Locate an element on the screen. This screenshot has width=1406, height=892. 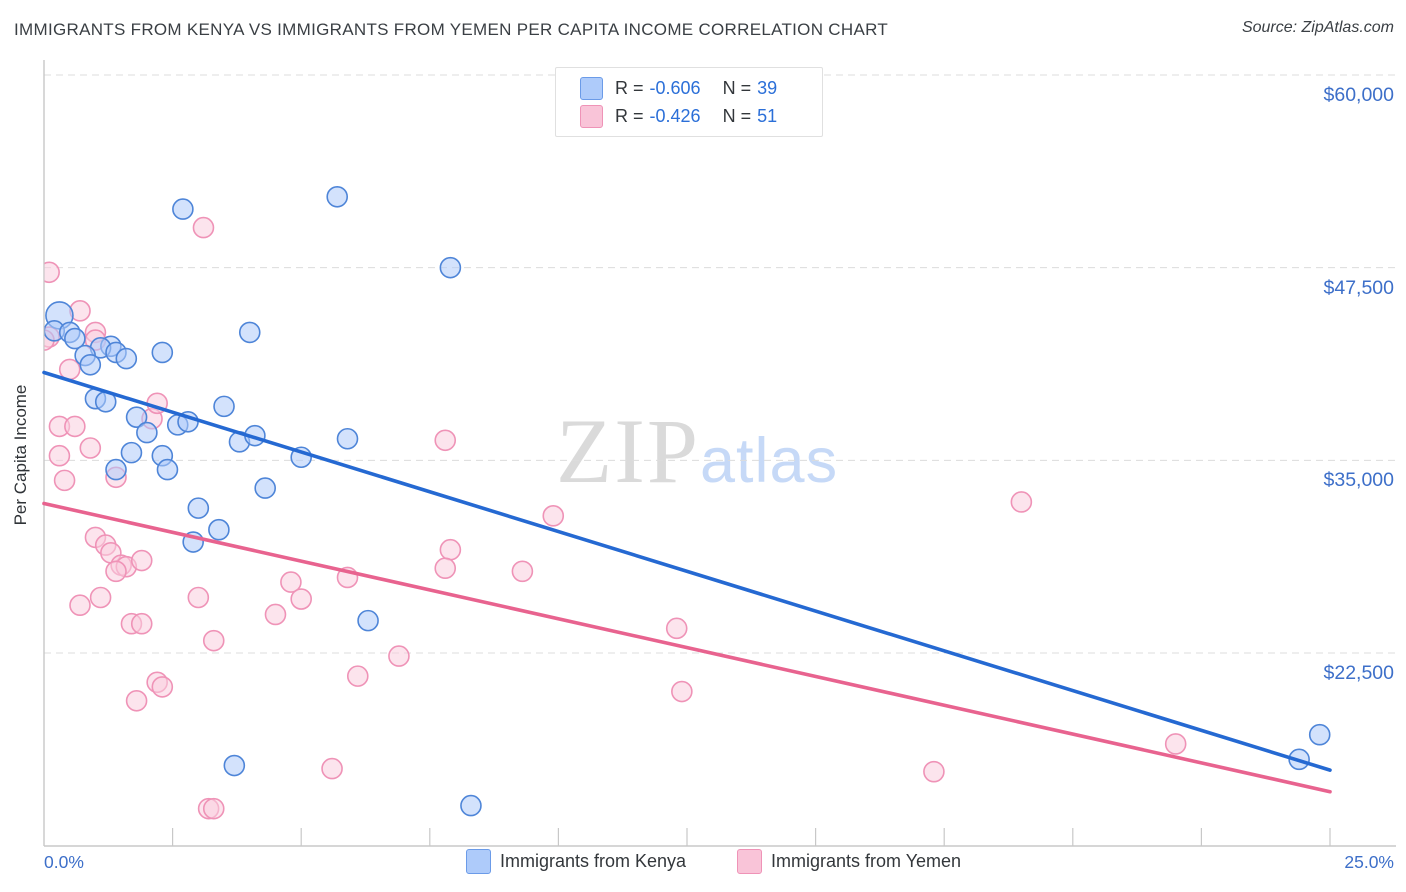
n-value-kenya: 39 is located at coordinates (767, 87).